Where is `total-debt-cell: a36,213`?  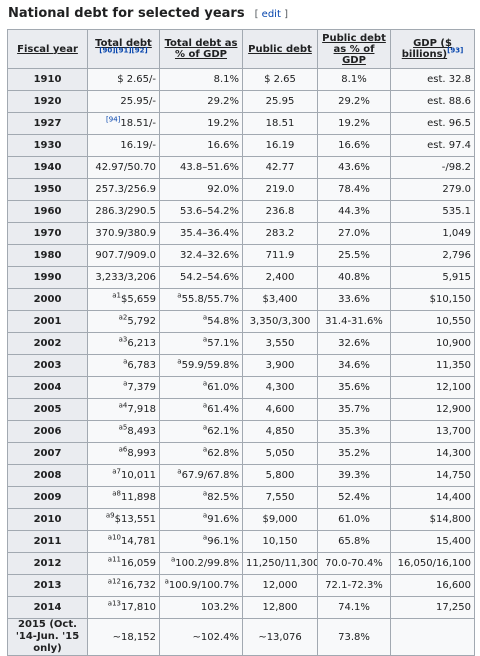
total-debt-cell: a36,213 is located at coordinates (123, 343).